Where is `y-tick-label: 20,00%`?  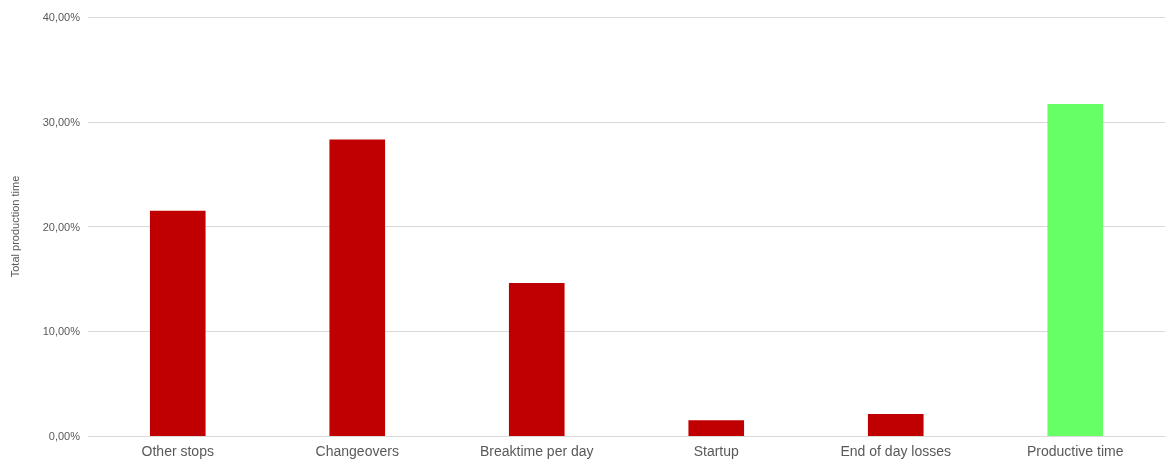 y-tick-label: 20,00% is located at coordinates (61, 226).